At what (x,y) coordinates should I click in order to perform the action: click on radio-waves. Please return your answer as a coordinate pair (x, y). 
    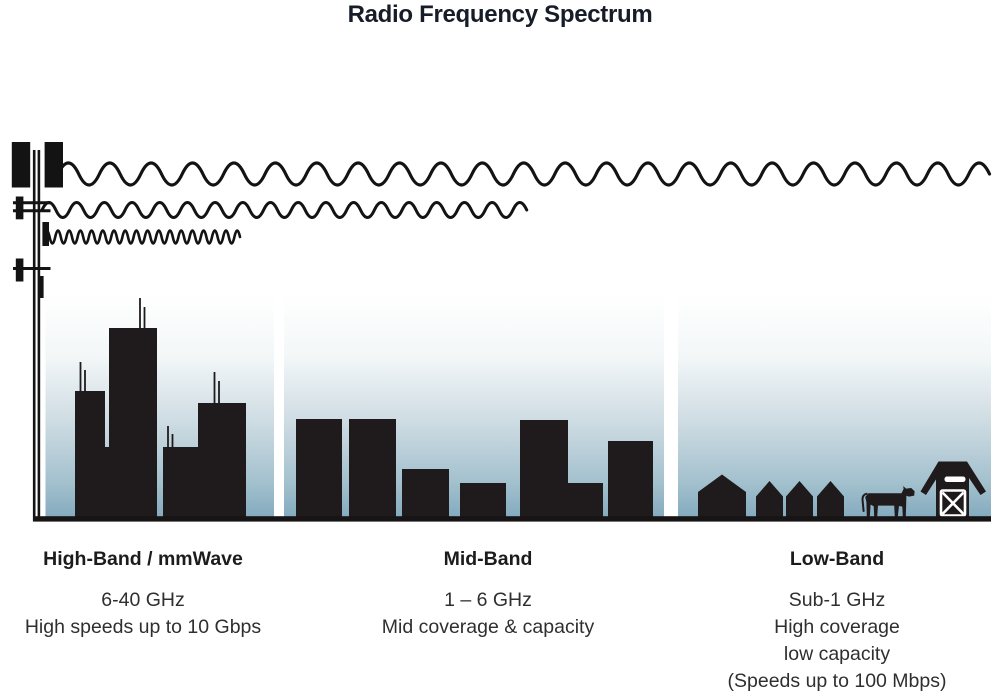
    Looking at the image, I should click on (516, 203).